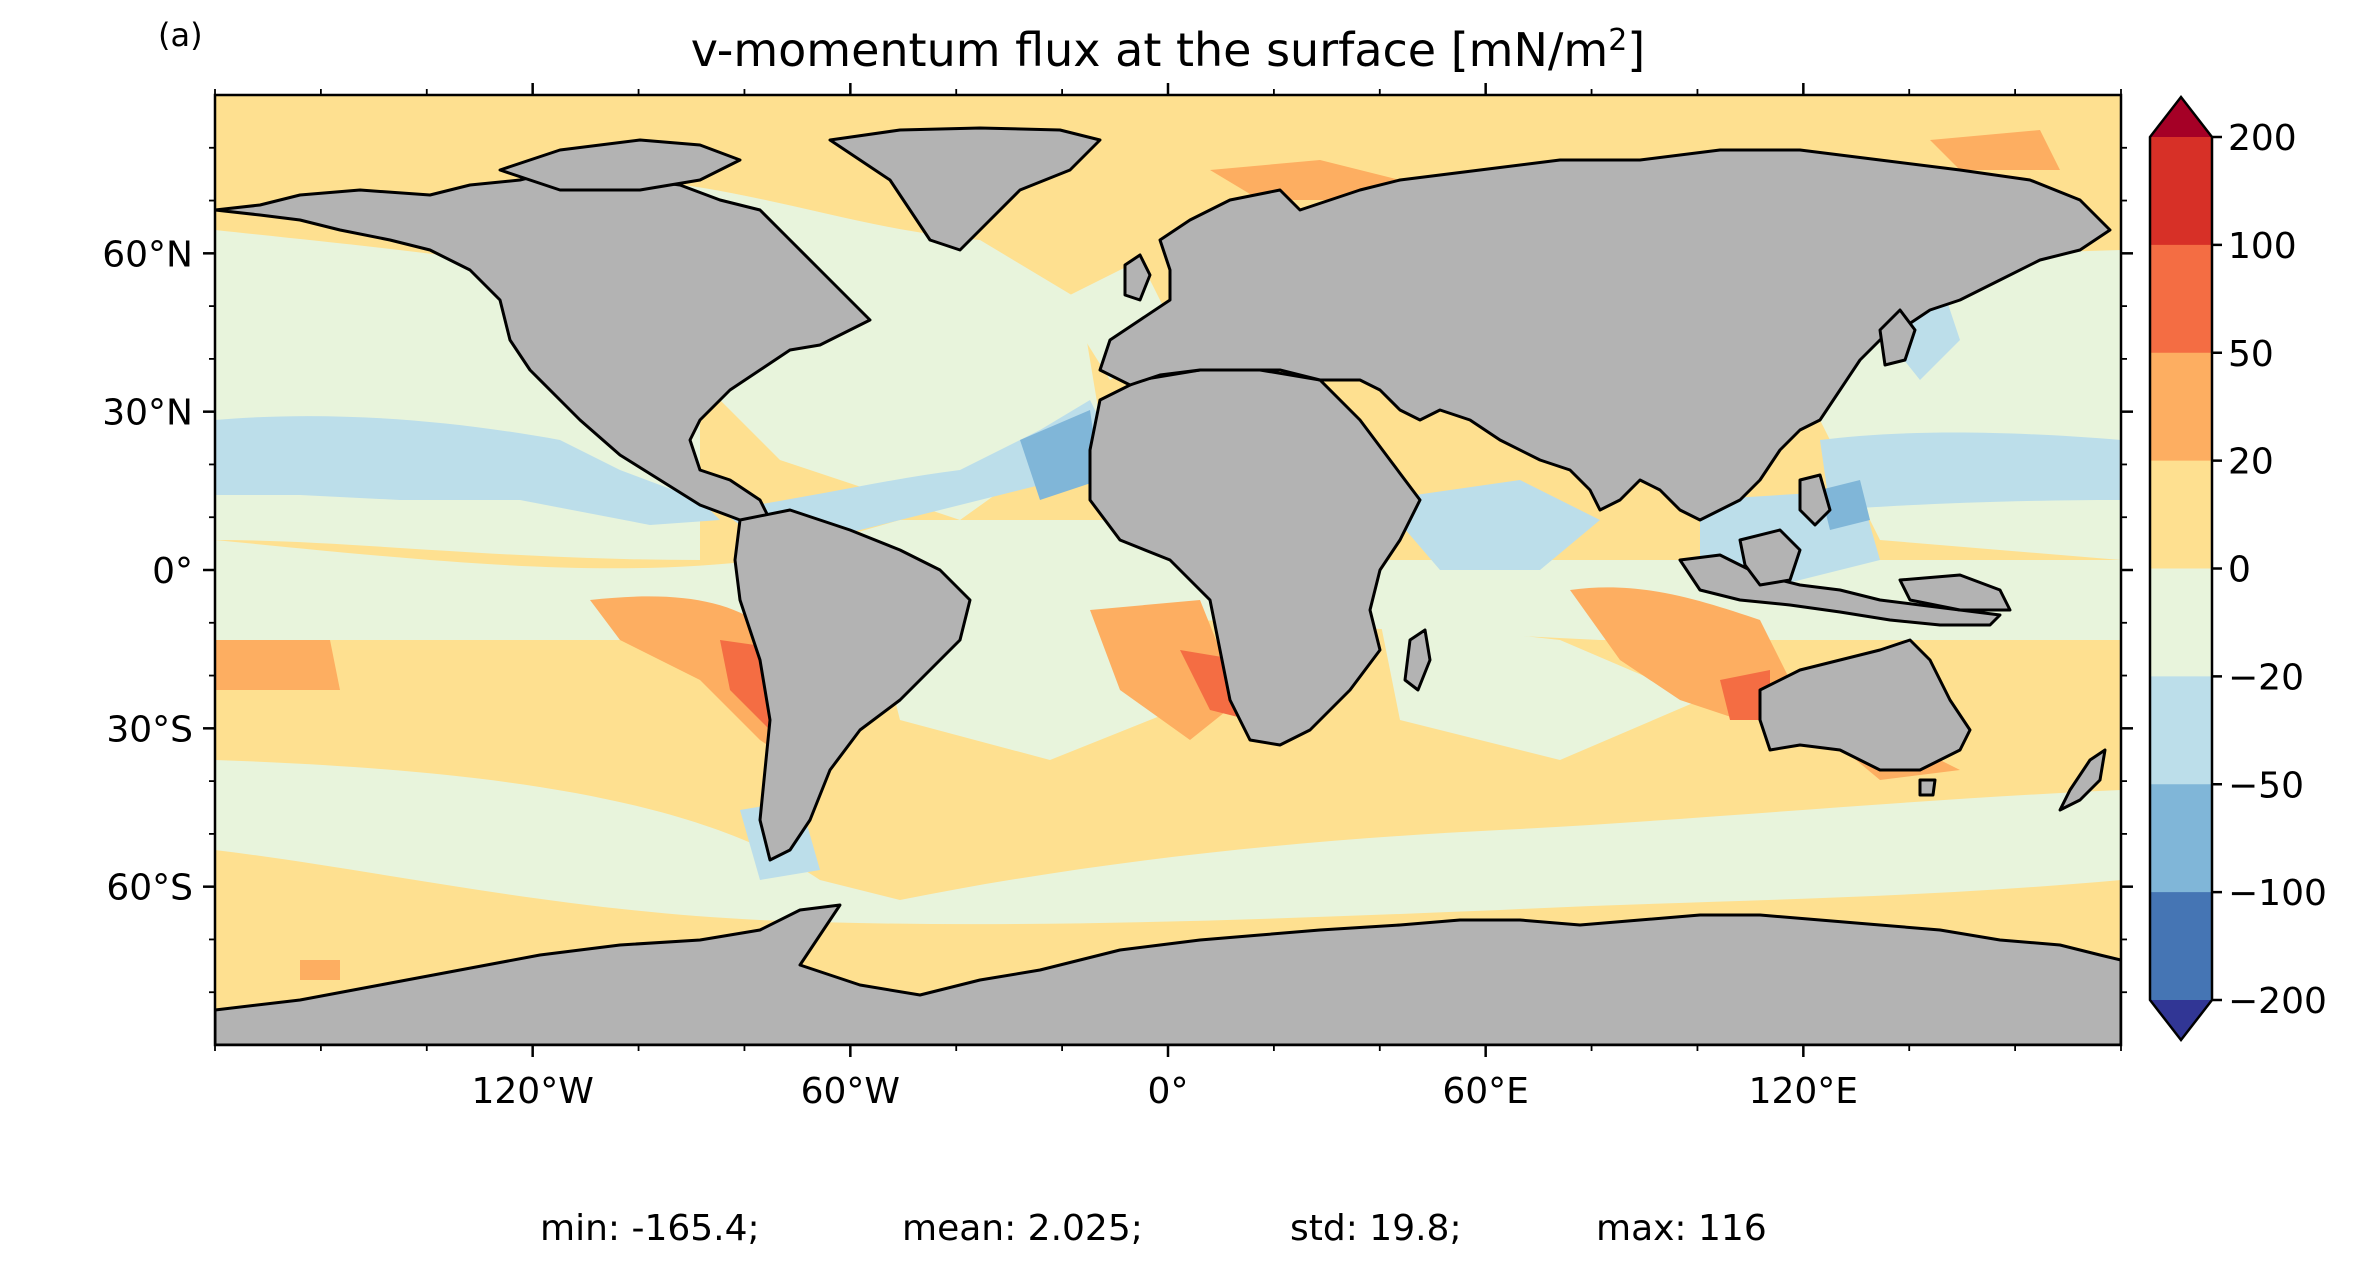 This screenshot has height=1263, width=2362. Describe the element at coordinates (1168, 1091) in the screenshot. I see `lon-tick-label: 0°` at that location.